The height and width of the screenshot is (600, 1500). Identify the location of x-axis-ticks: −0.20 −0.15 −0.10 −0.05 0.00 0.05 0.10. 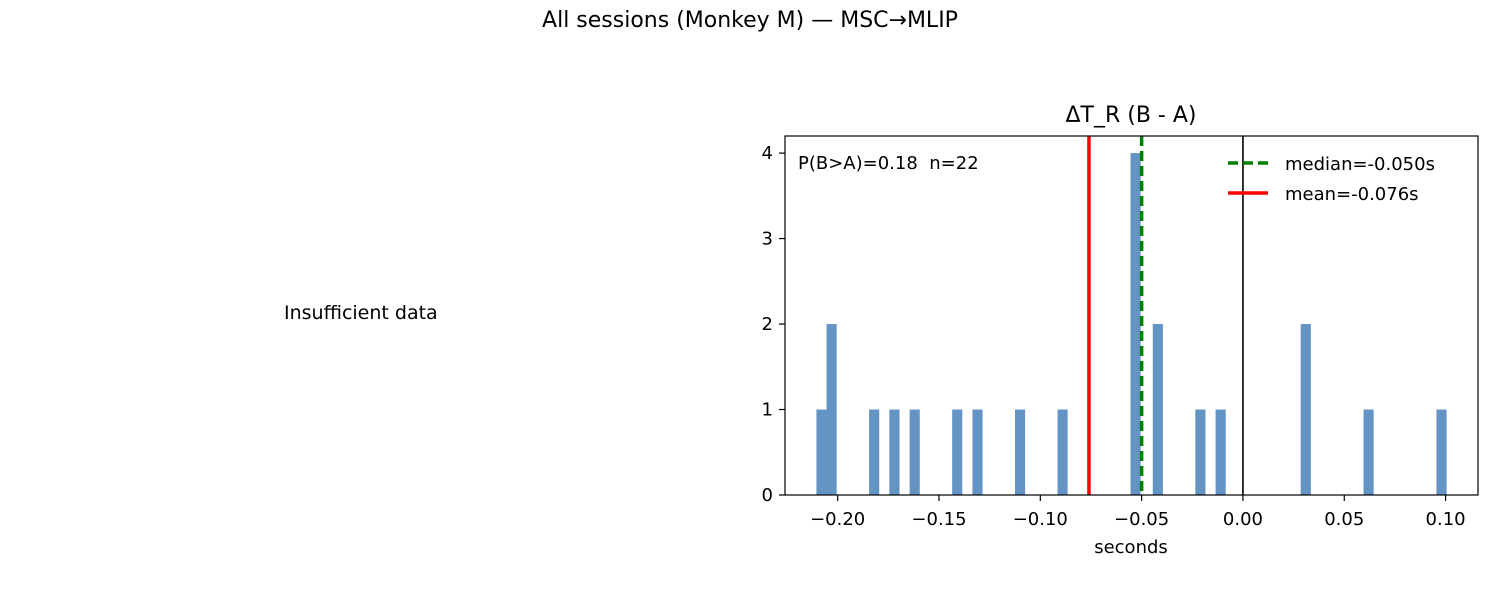
(1138, 512).